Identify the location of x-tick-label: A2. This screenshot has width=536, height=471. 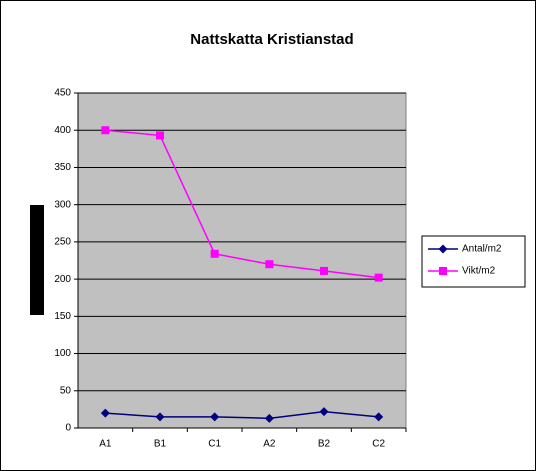
(269, 444).